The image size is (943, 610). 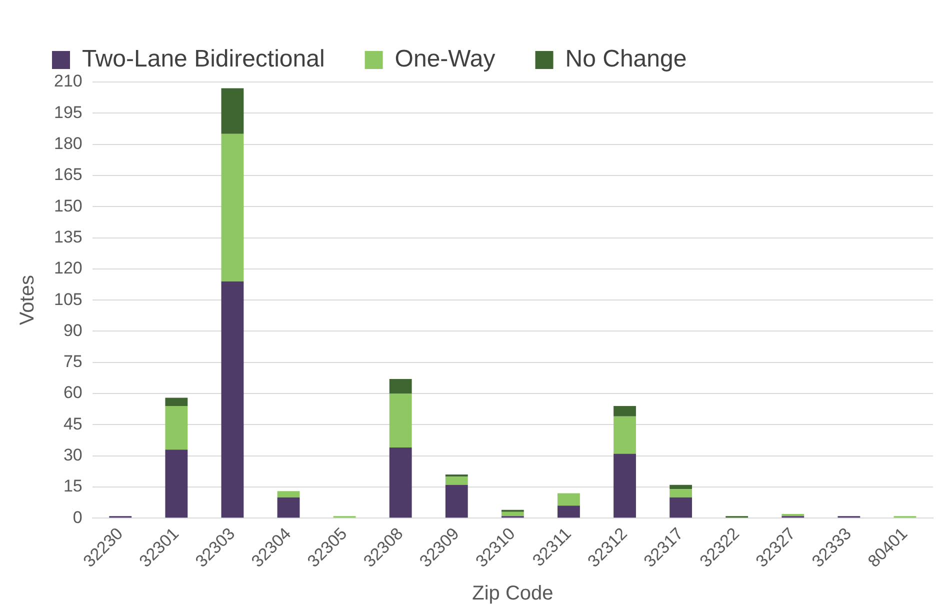 I want to click on y-tick-label: 45, so click(x=72, y=424).